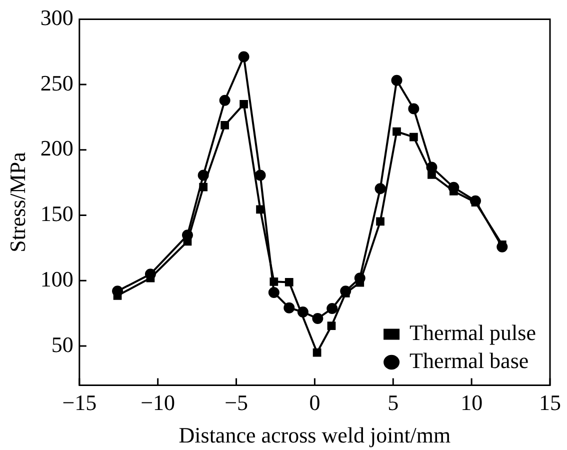  Describe the element at coordinates (57, 213) in the screenshot. I see `y-tick-label: 150` at that location.